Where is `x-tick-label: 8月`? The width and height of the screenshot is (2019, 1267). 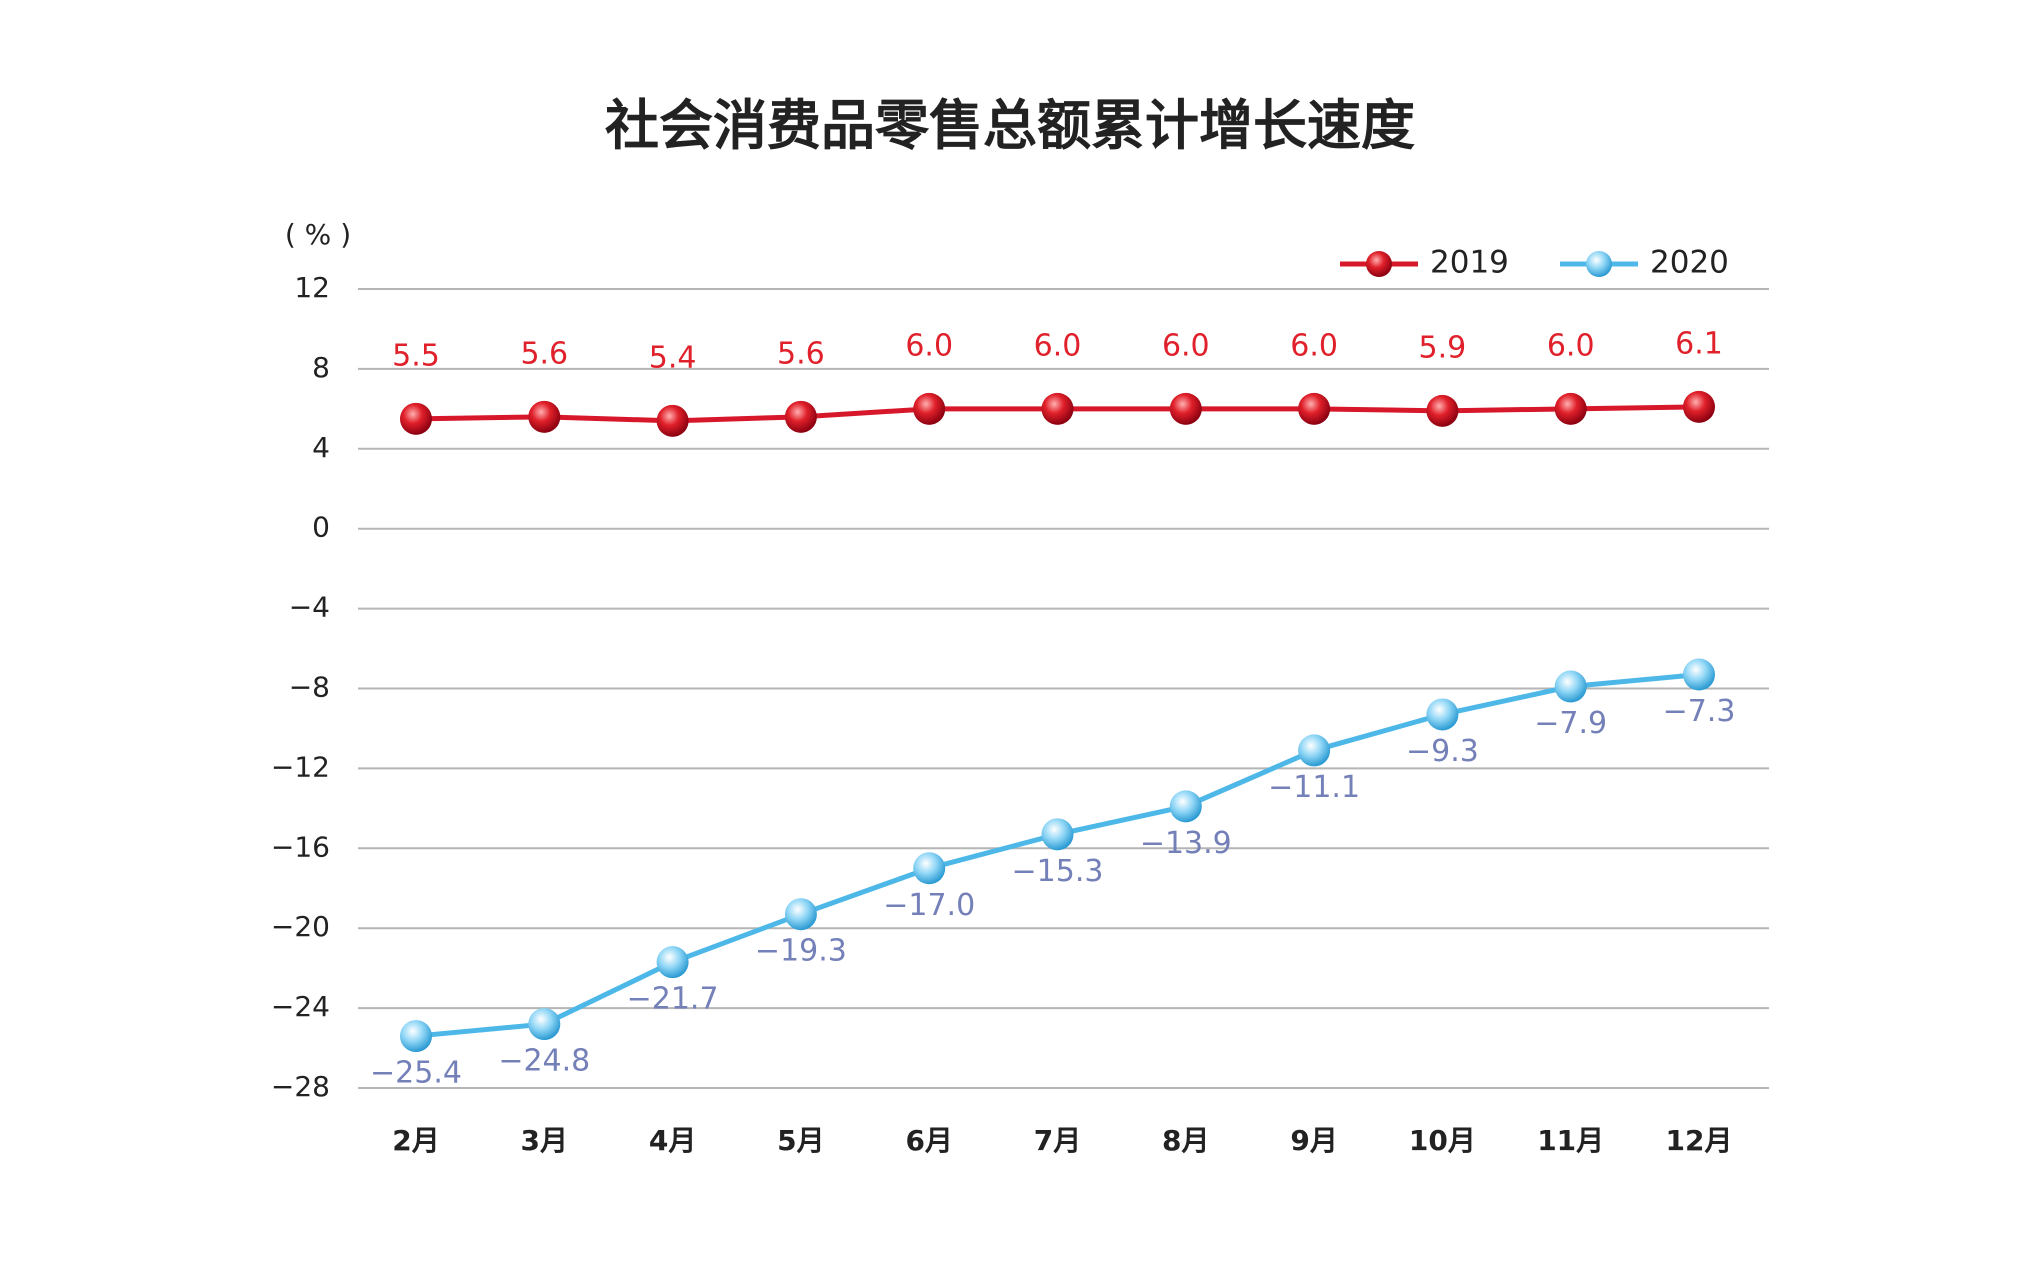
x-tick-label: 8月 is located at coordinates (1185, 1140).